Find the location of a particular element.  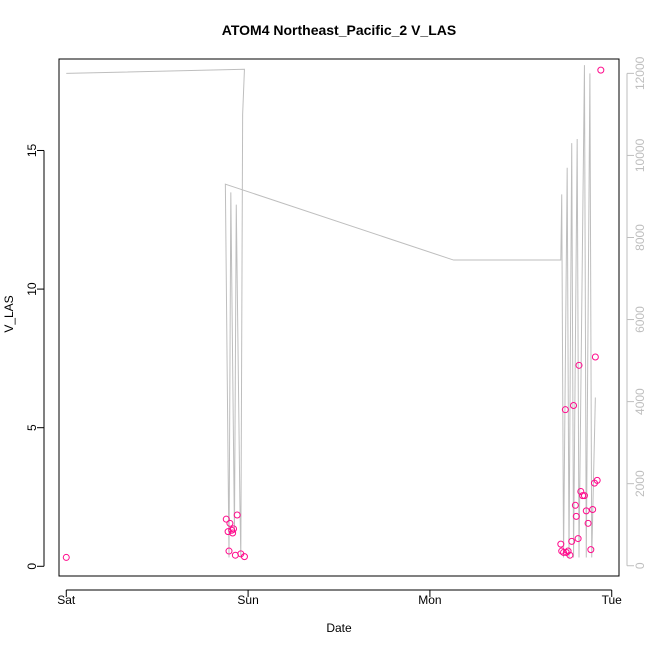

y2-tick-label: 0 is located at coordinates (640, 565).